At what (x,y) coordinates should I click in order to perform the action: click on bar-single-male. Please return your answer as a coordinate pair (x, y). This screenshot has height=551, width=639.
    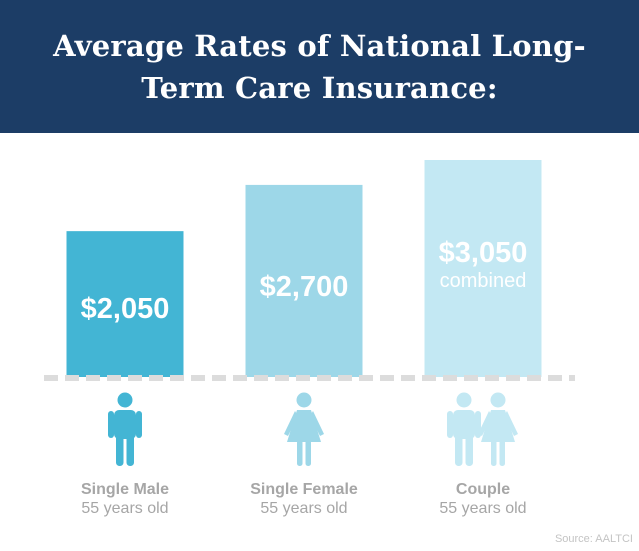
    Looking at the image, I should click on (125, 304).